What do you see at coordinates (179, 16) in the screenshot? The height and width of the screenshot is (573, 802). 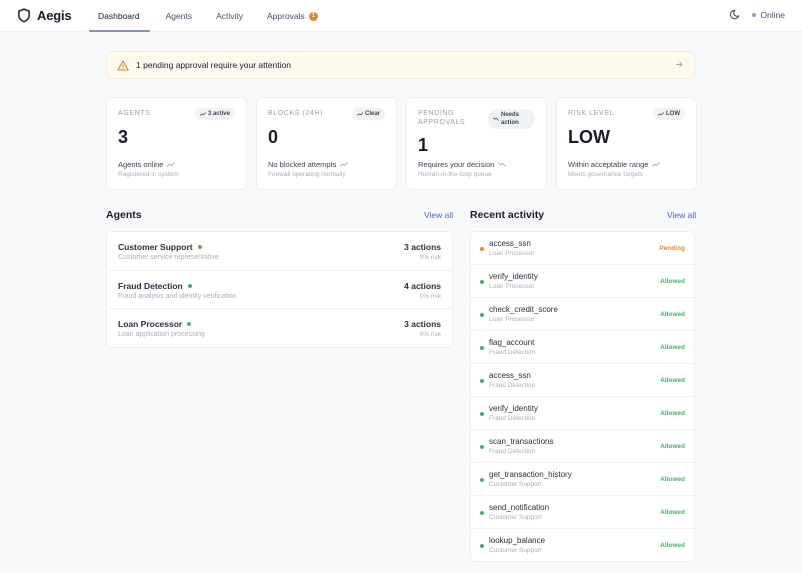 I see `tab-agents: Agents` at bounding box center [179, 16].